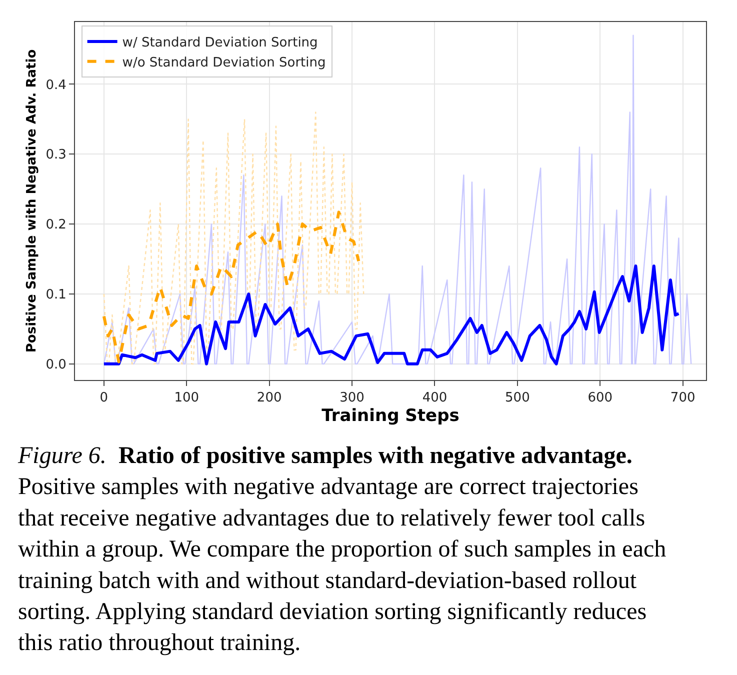  What do you see at coordinates (224, 63) in the screenshot?
I see `legend-label: w/o Standard Deviation Sorting` at bounding box center [224, 63].